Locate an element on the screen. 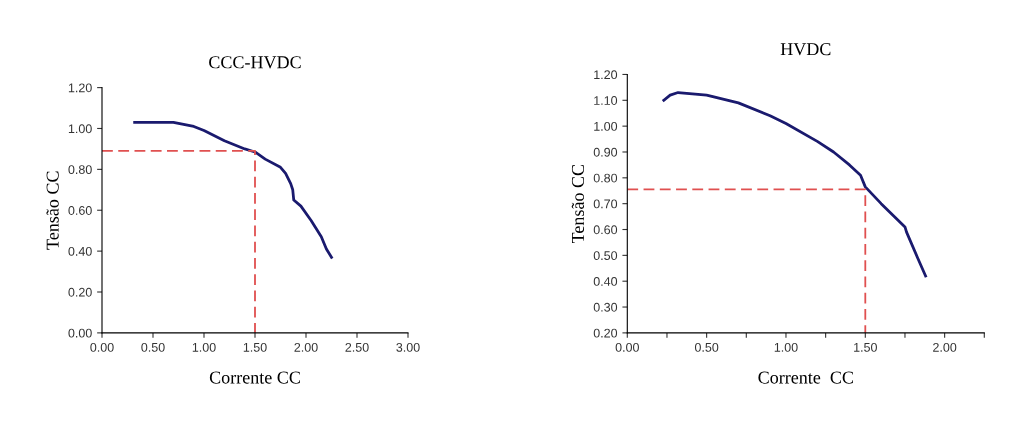 Image resolution: width=1020 pixels, height=438 pixels. chart-title: HVDC is located at coordinates (805, 49).